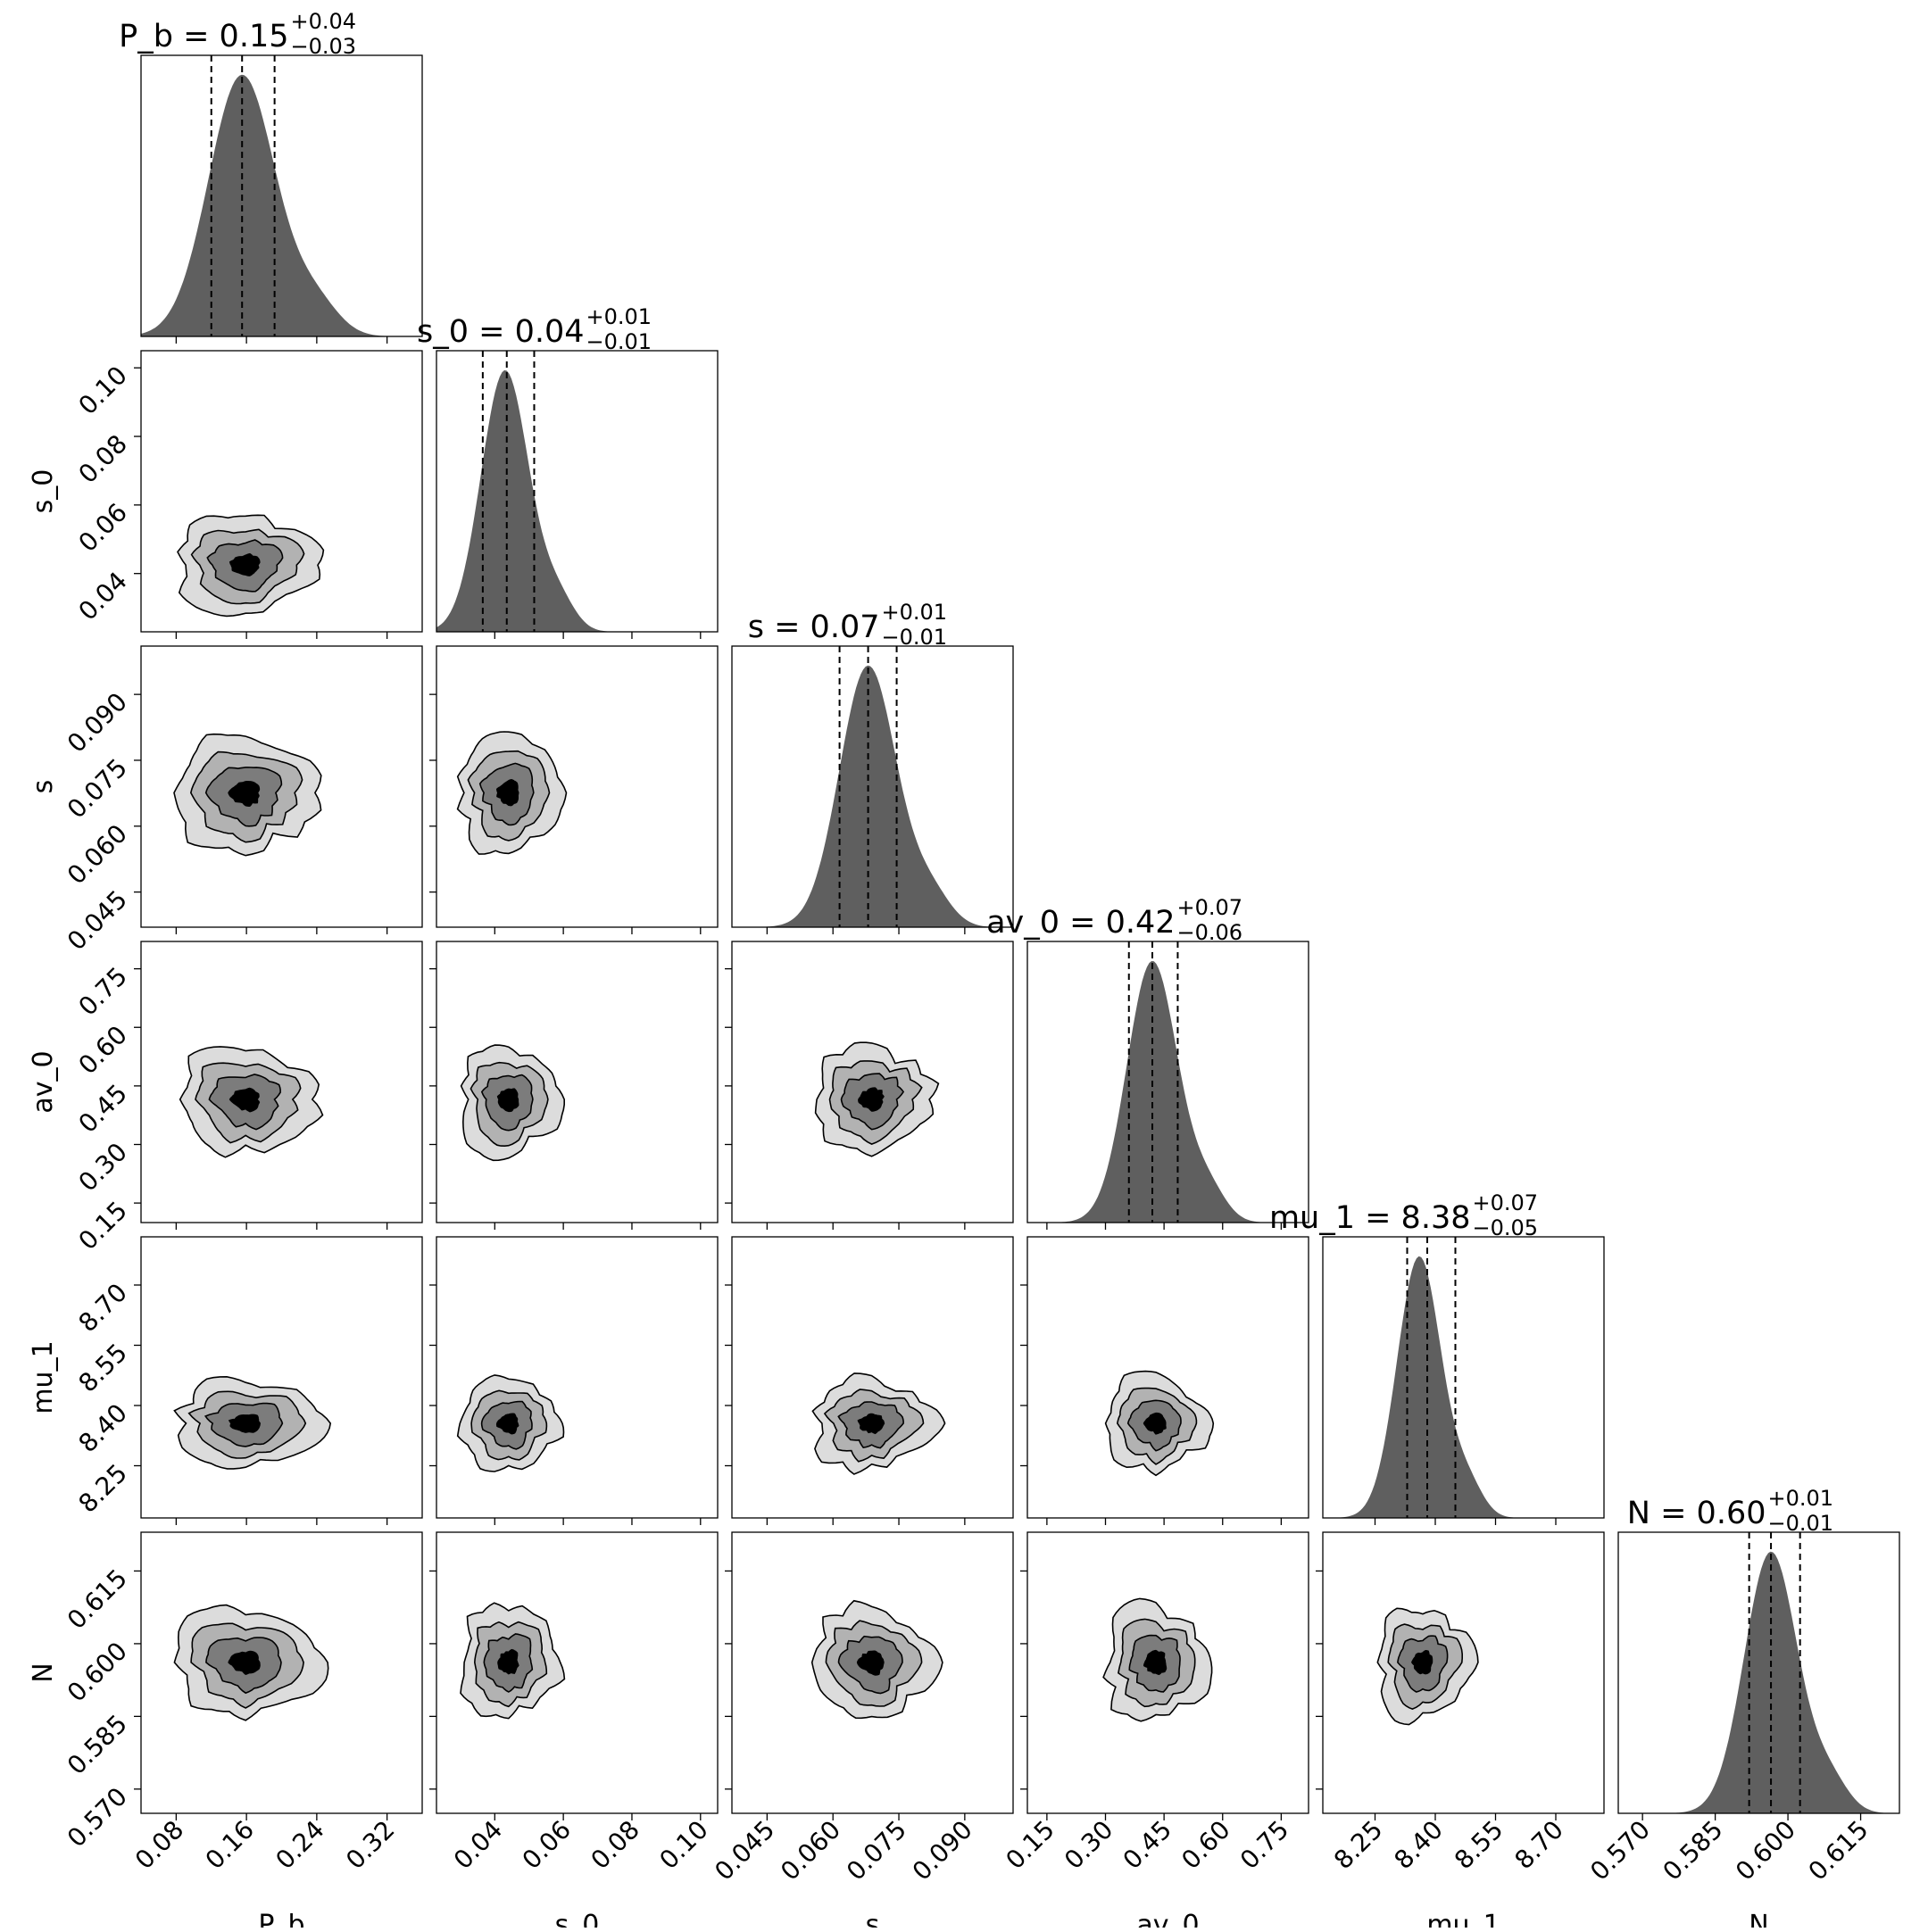  Describe the element at coordinates (1080, 923) in the screenshot. I see `panel-title-av_0: av_0 = 0.42` at that location.